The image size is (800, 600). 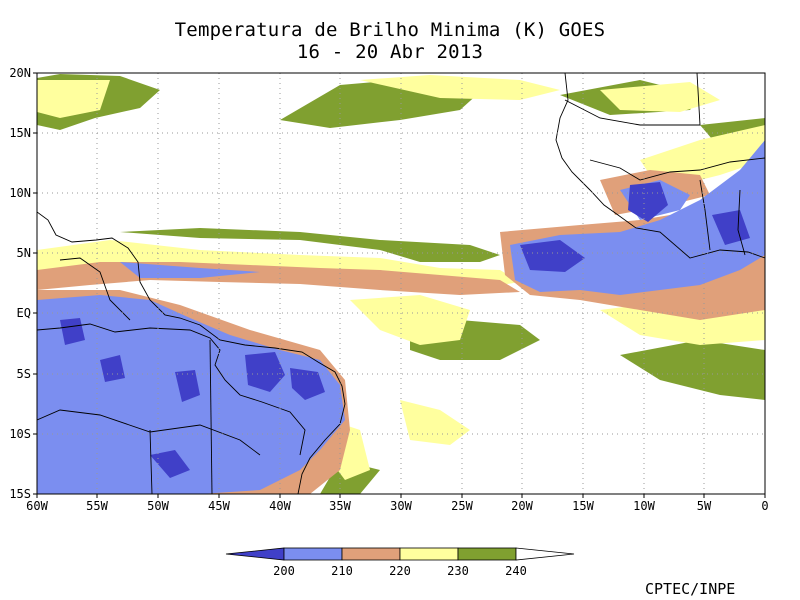 What do you see at coordinates (37, 506) in the screenshot?
I see `lon-label: 60W` at bounding box center [37, 506].